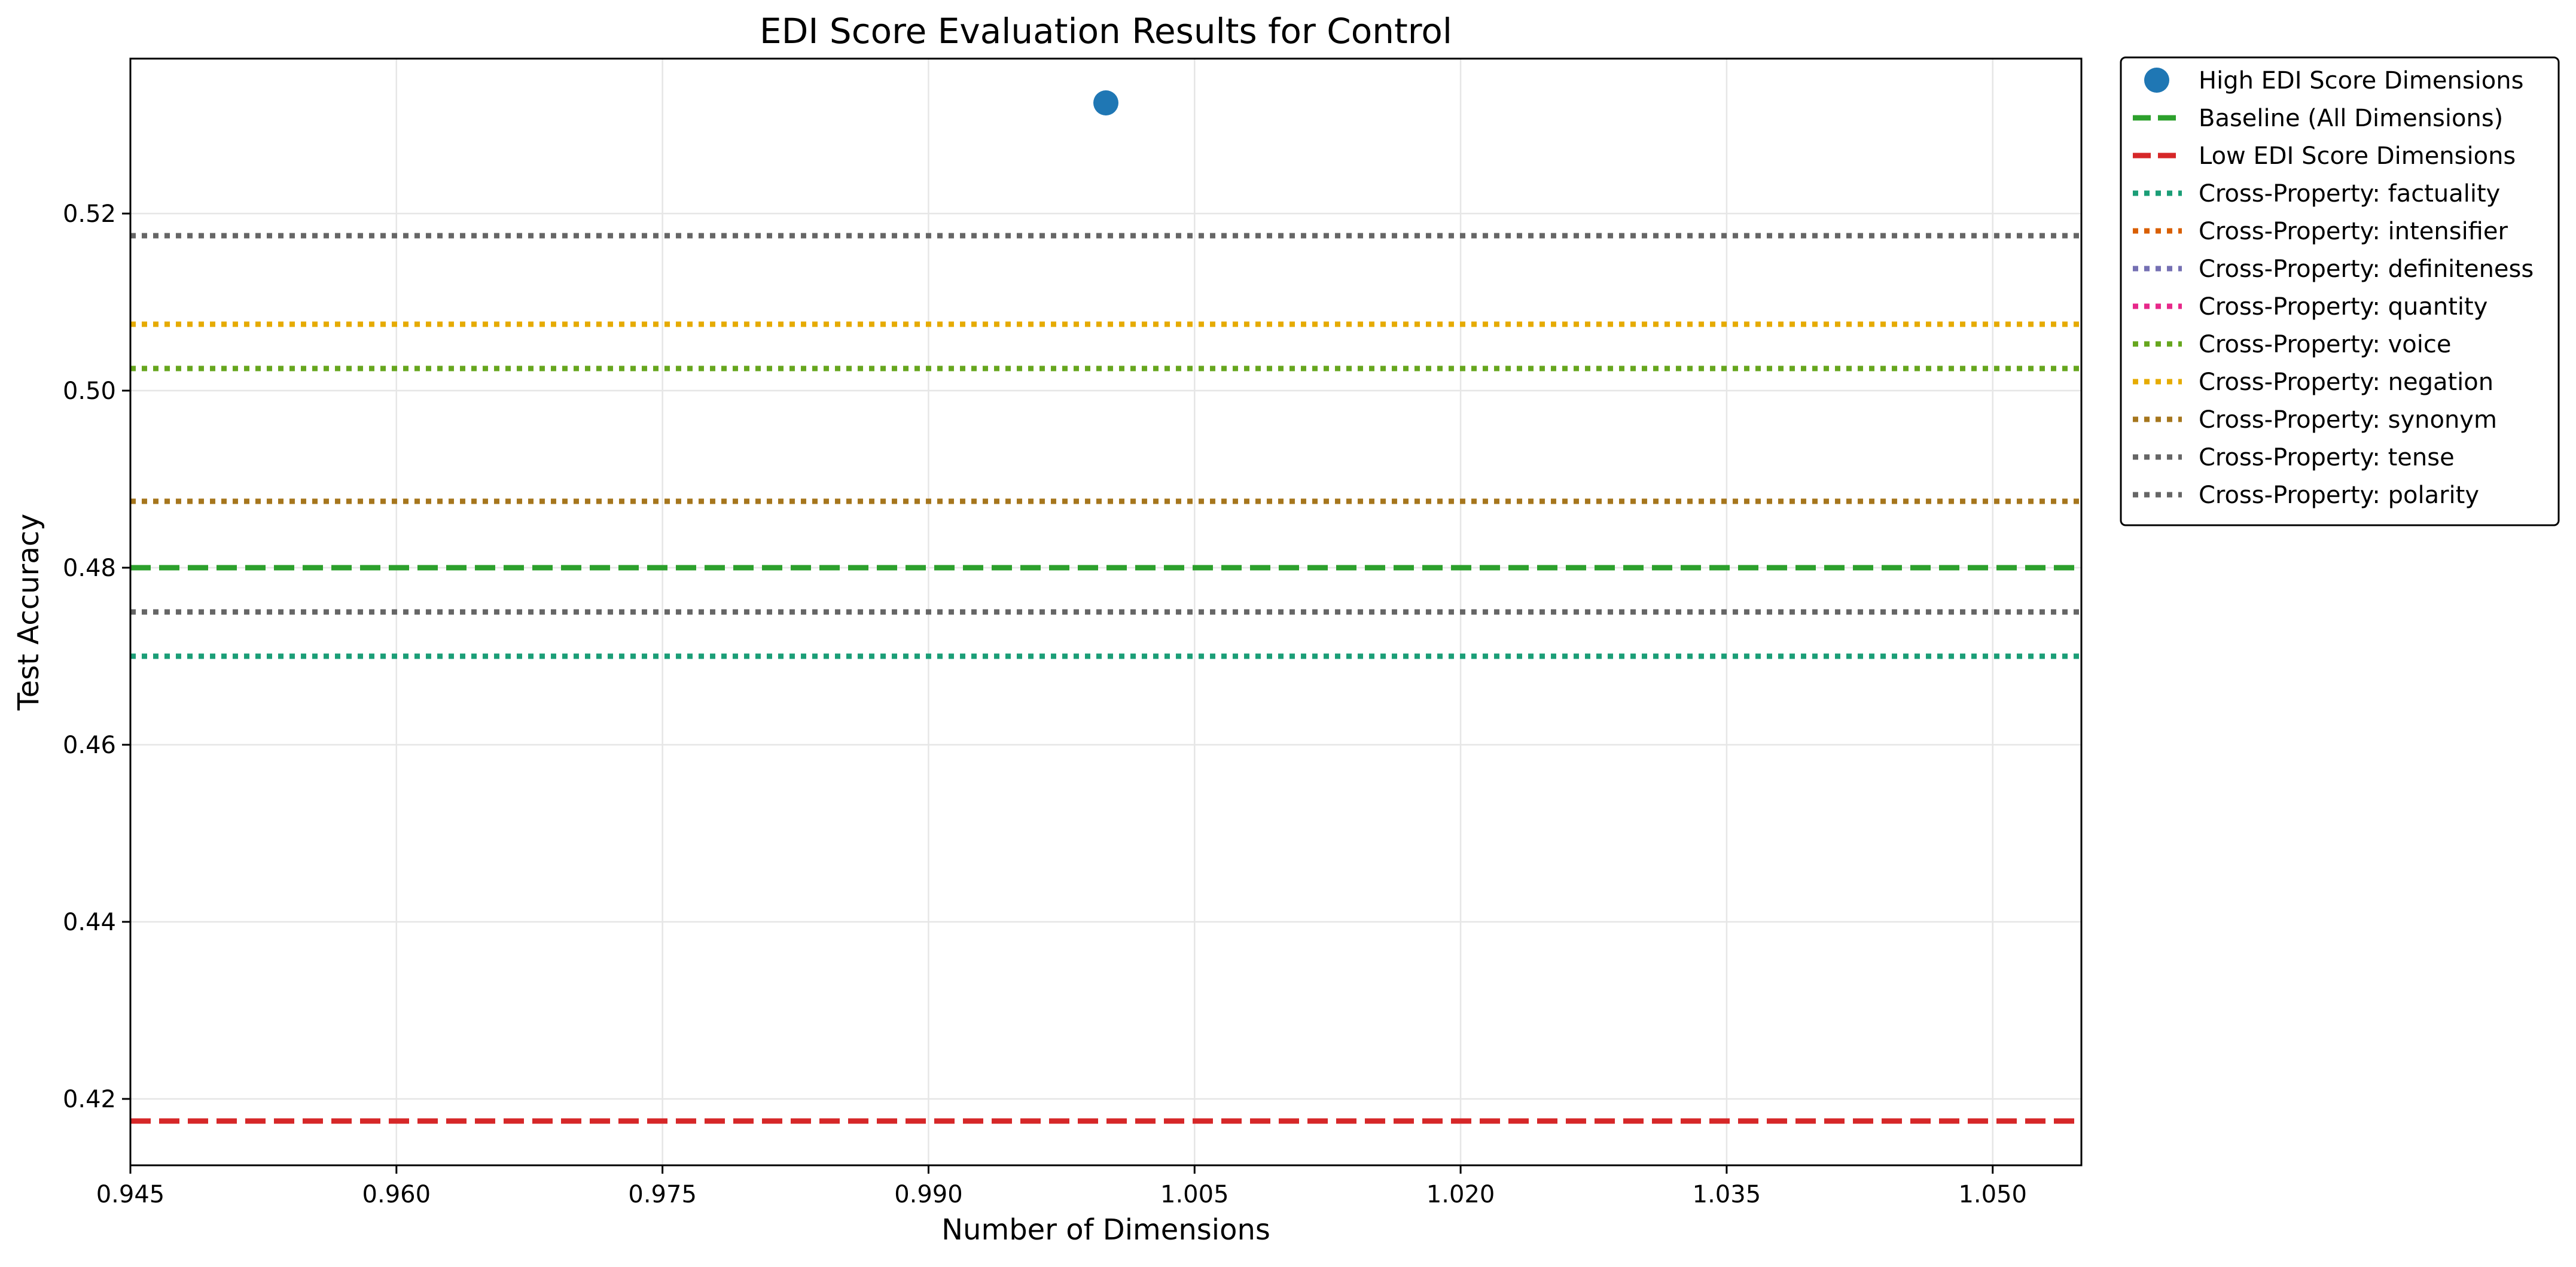 The height and width of the screenshot is (1267, 2576). Describe the element at coordinates (2157, 80) in the screenshot. I see `legend-marker` at that location.